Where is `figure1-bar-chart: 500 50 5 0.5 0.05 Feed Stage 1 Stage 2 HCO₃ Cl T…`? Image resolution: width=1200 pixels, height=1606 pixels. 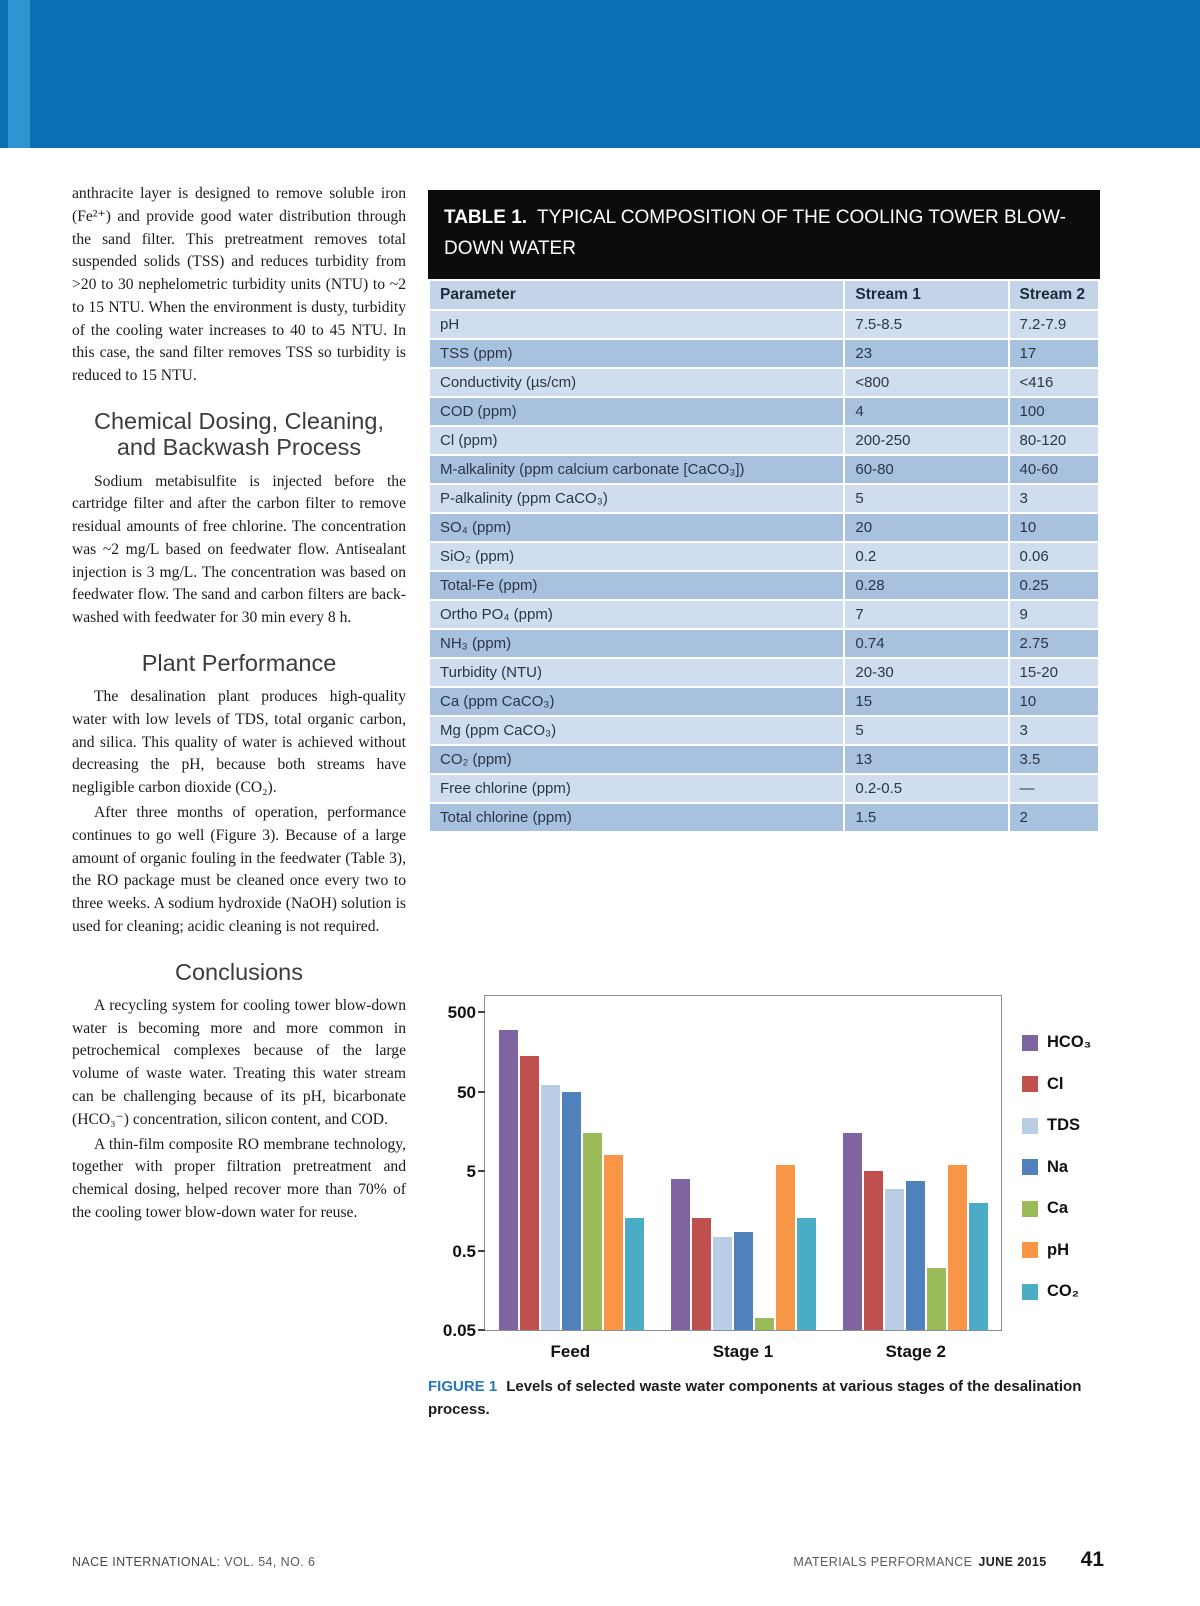
figure1-bar-chart: 500 50 5 0.5 0.05 Feed Stage 1 Stage 2 HCO₃ Cl T… is located at coordinates (764, 1175).